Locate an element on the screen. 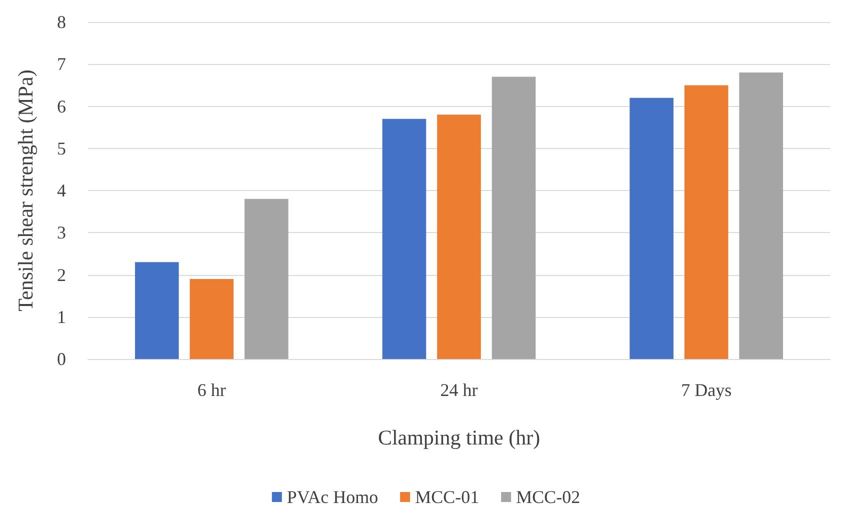 The image size is (852, 519). legend-label: PVAc Homo is located at coordinates (332, 497).